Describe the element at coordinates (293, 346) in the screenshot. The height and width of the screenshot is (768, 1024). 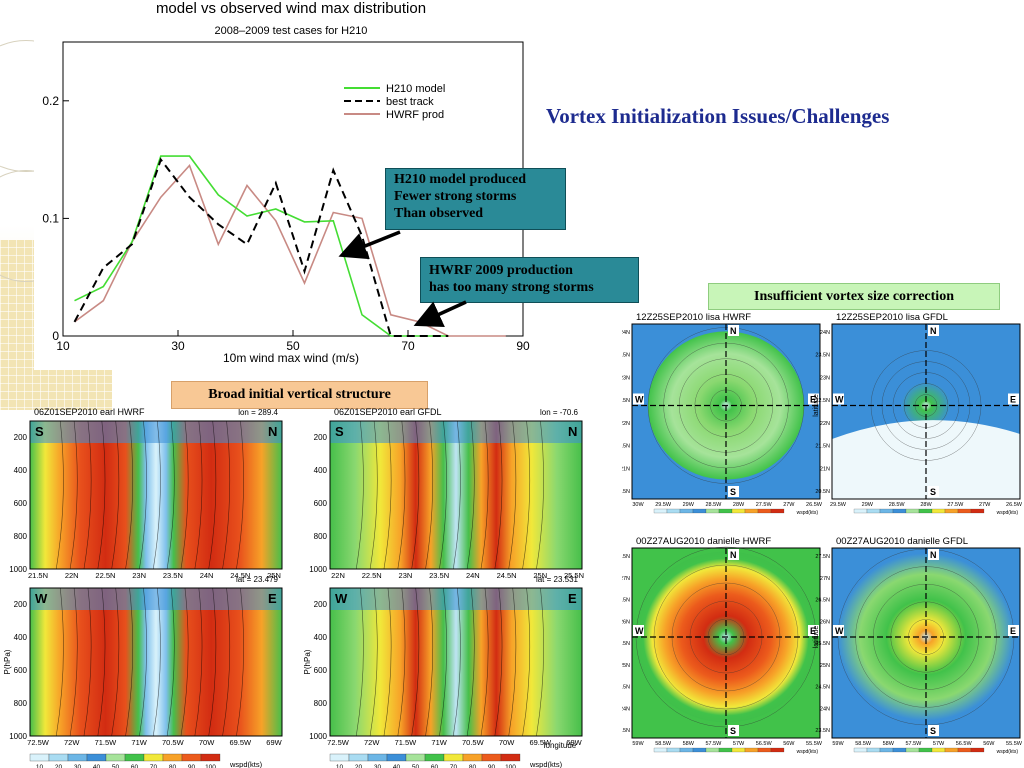
I see `x-tick-label: 50` at that location.